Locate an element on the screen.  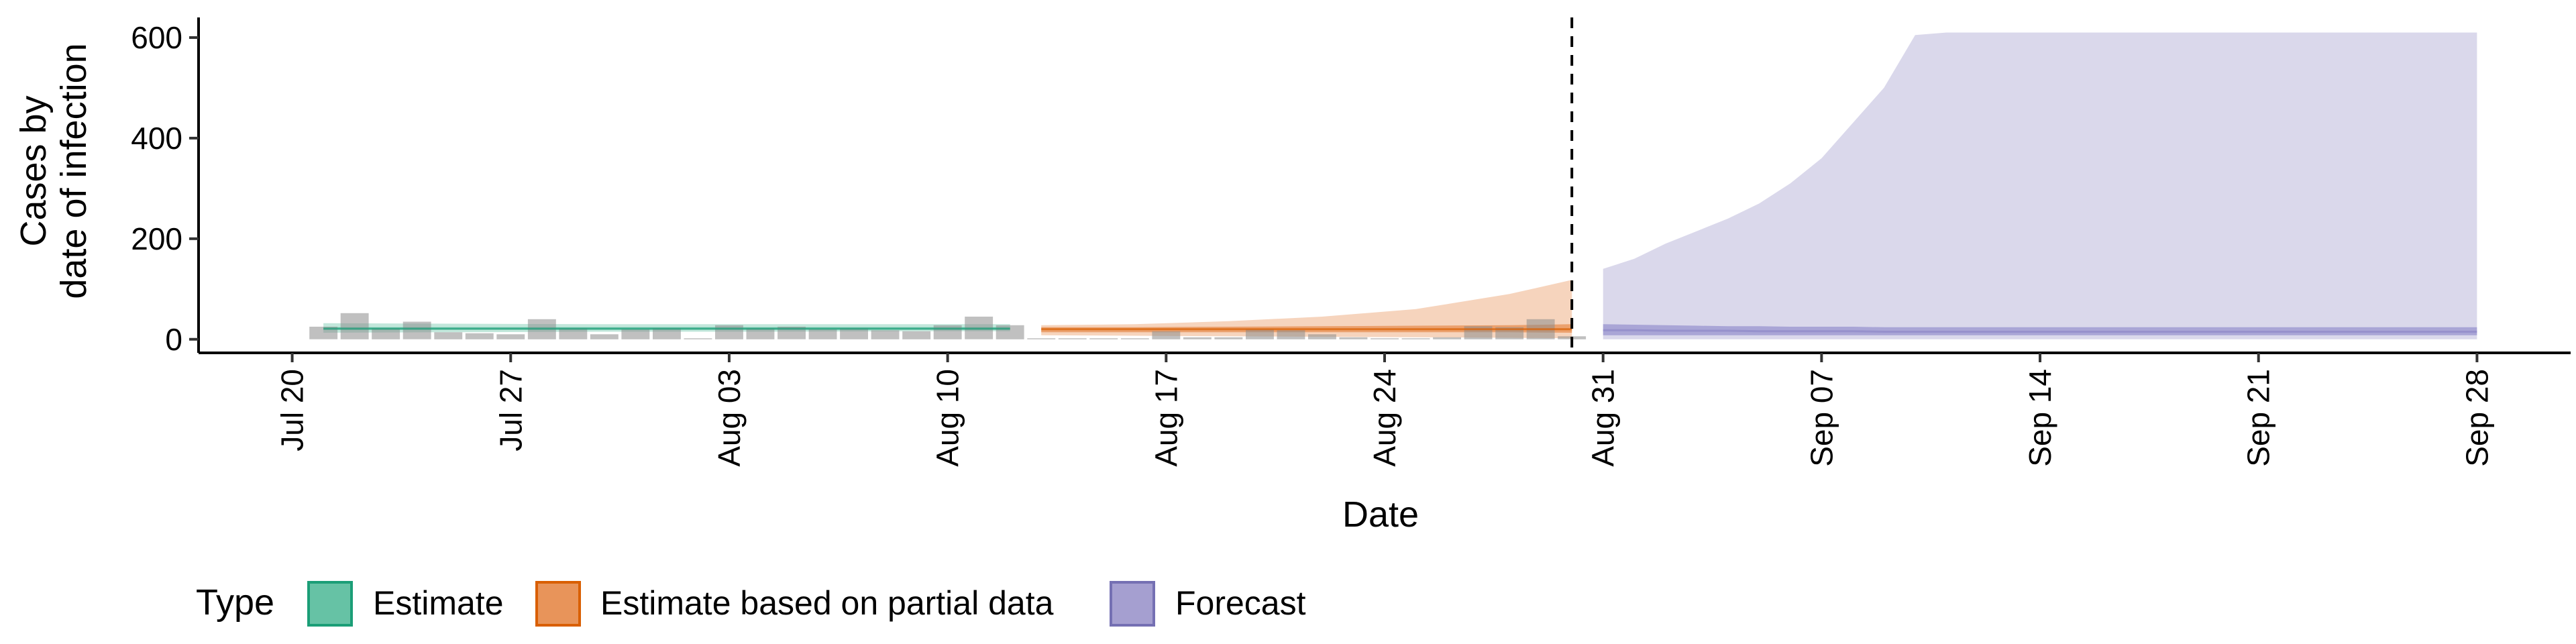
legend-label-partial: Estimate based on partial data is located at coordinates (827, 603).